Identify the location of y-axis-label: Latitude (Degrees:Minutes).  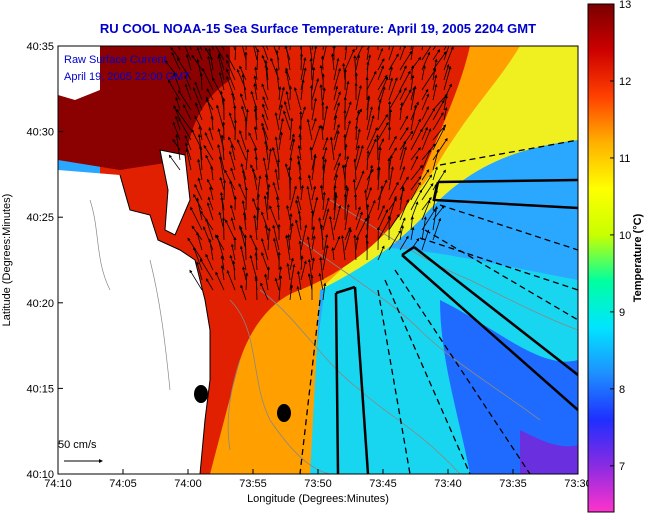
(7, 260).